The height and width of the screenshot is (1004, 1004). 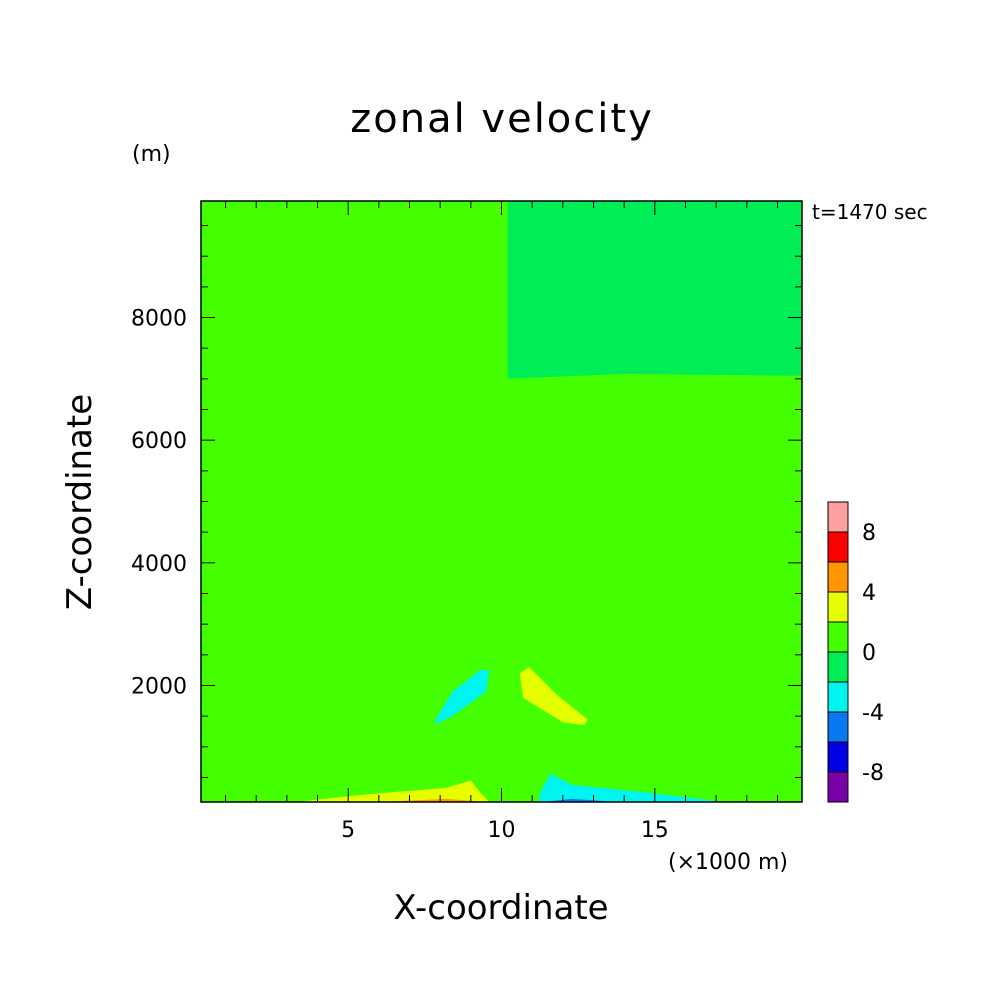 I want to click on colorbar-label: 8, so click(x=869, y=533).